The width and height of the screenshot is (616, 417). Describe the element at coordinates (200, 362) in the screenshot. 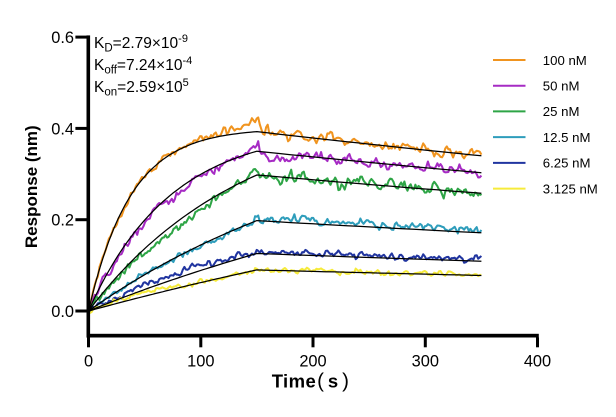

I see `svg-text: 100` at that location.